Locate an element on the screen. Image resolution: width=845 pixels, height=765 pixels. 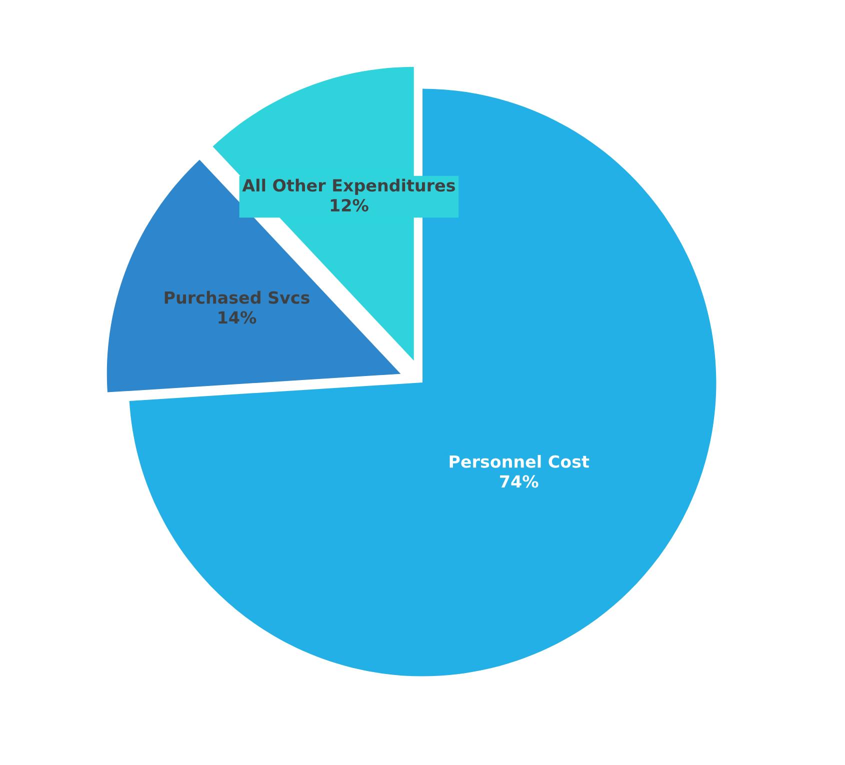
data-label: 14% is located at coordinates (237, 317).